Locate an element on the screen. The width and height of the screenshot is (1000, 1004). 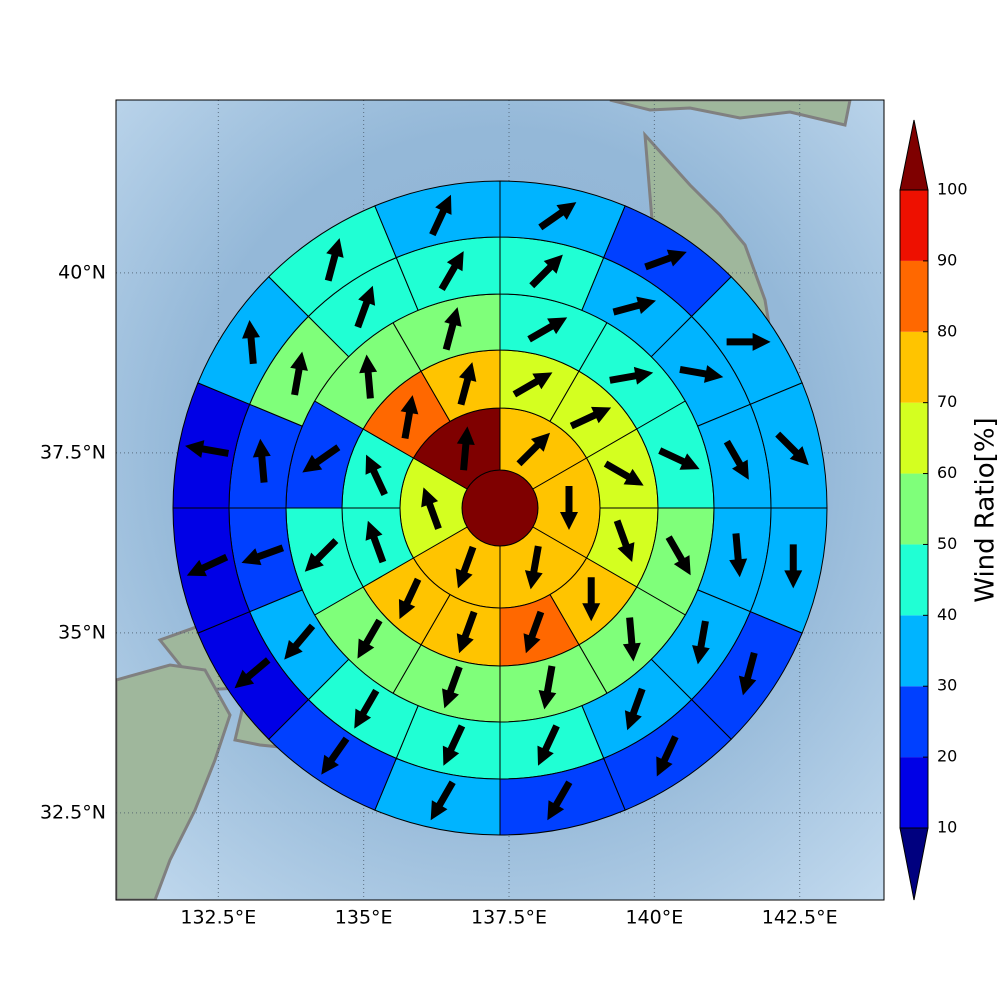
colorbar-tick-label: 80 is located at coordinates (947, 330).